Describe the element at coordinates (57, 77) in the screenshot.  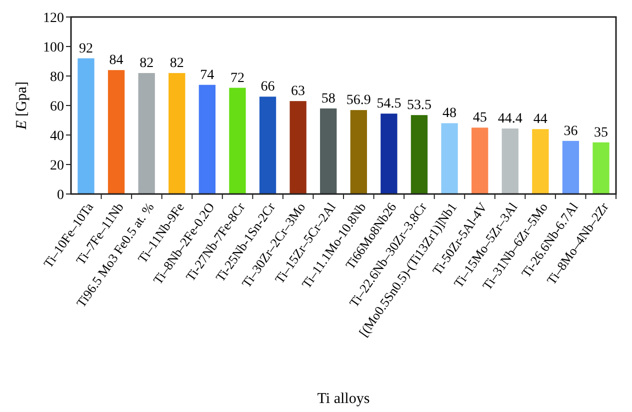
I see `y-tick-label: 80` at that location.